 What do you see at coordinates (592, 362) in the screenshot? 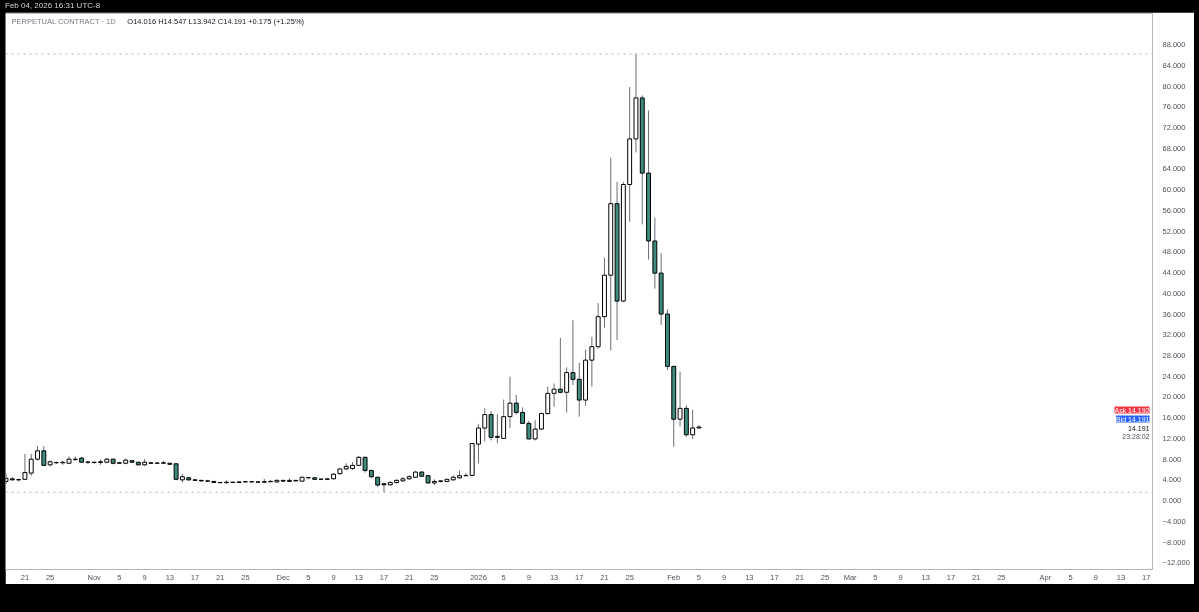
I see `candlestick` at bounding box center [592, 362].